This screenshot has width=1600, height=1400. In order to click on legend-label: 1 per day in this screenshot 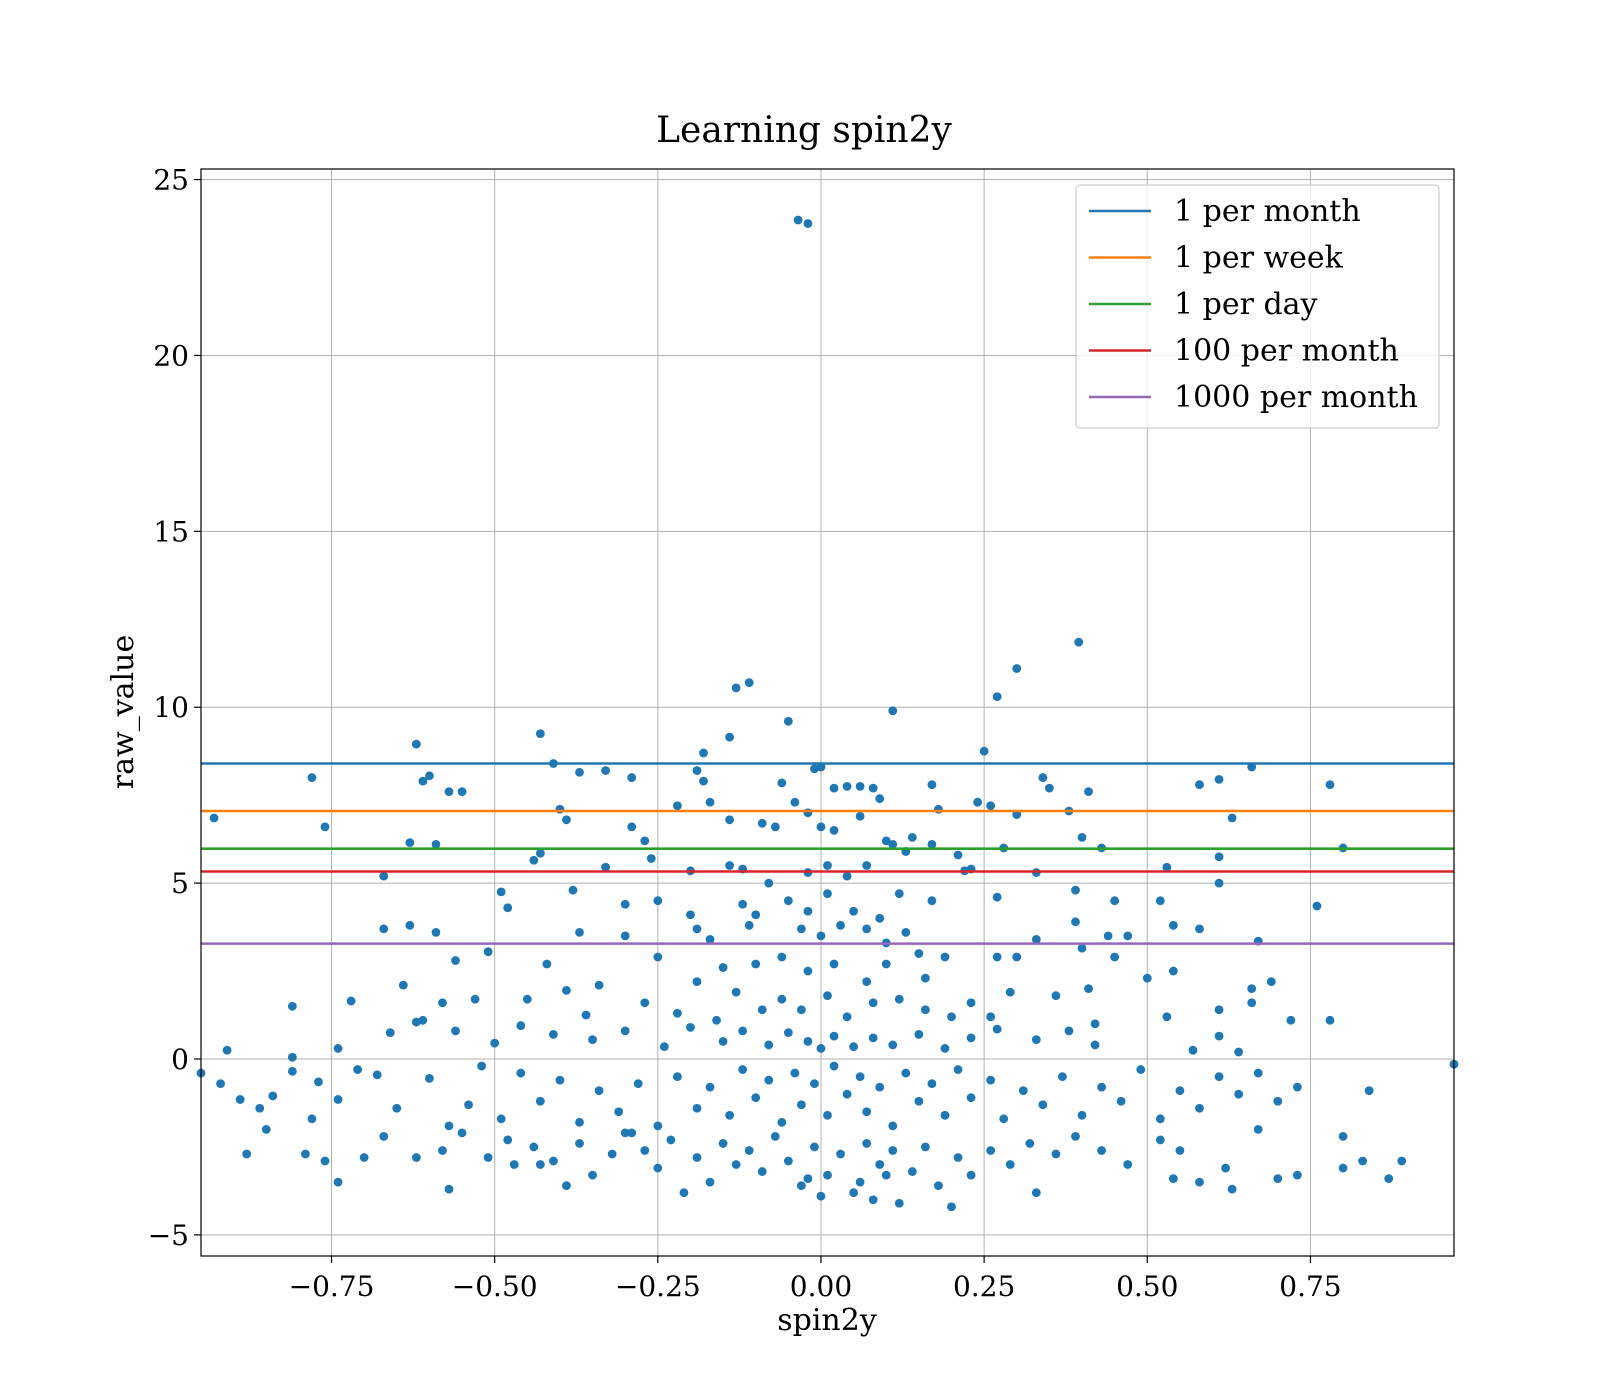, I will do `click(1246, 304)`.